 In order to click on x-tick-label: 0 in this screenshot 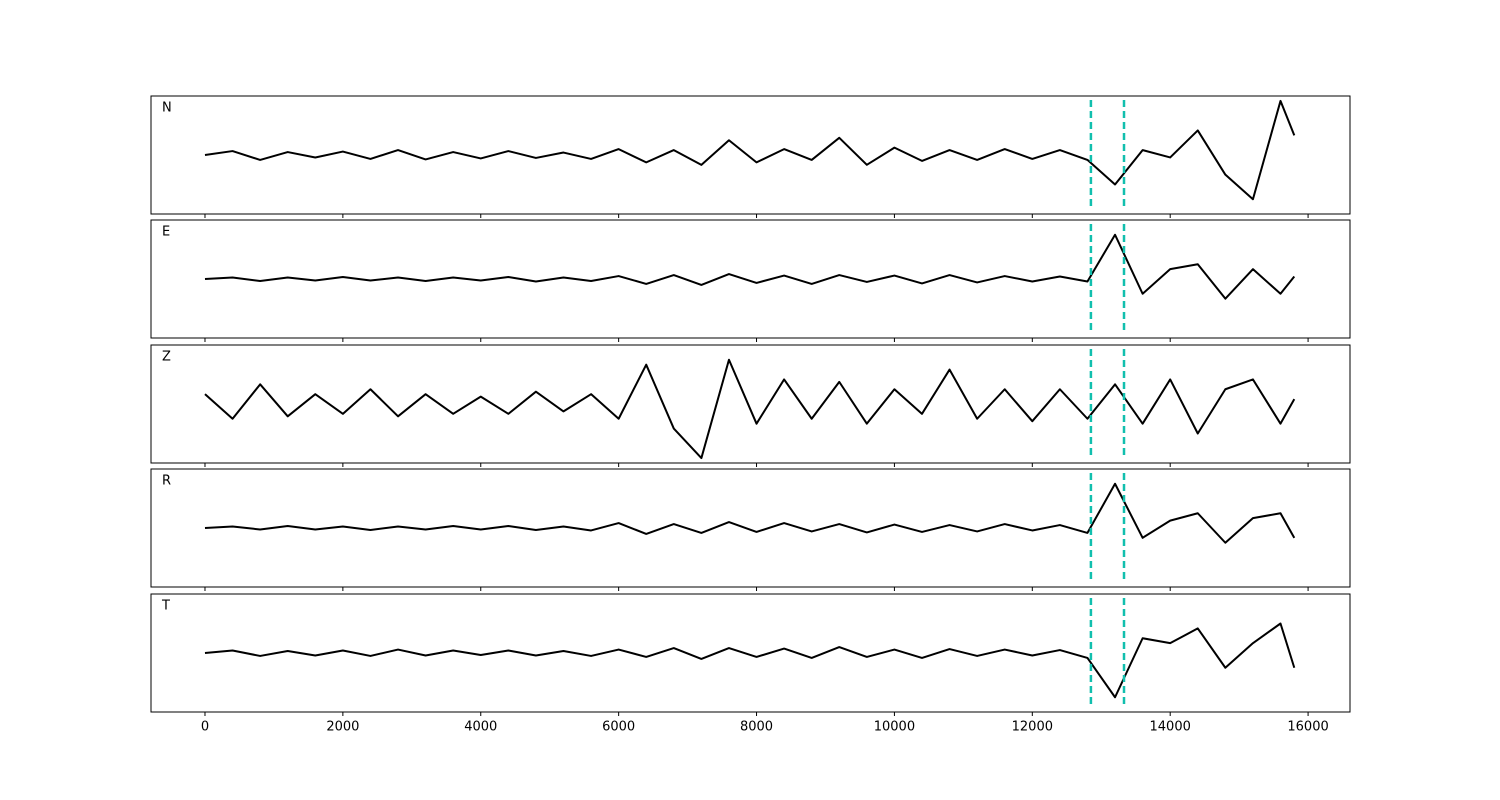, I will do `click(205, 727)`.